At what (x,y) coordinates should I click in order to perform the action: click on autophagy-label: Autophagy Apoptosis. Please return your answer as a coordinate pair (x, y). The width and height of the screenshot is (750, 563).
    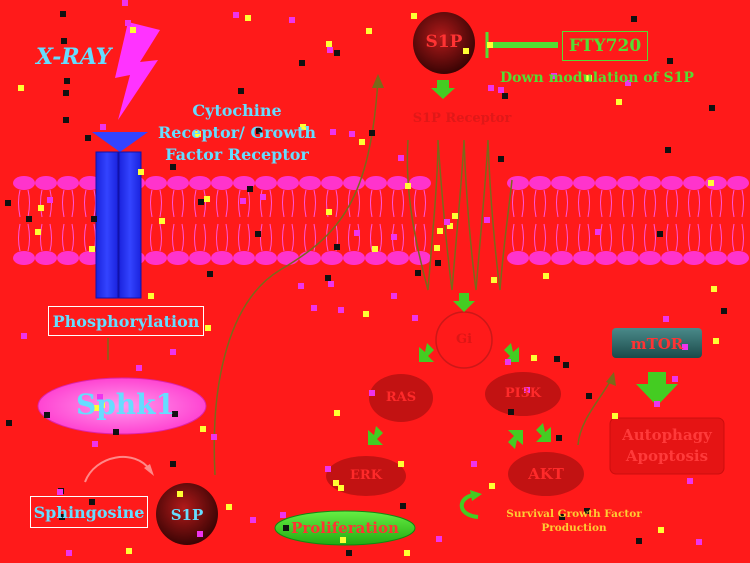
    Looking at the image, I should click on (667, 445).